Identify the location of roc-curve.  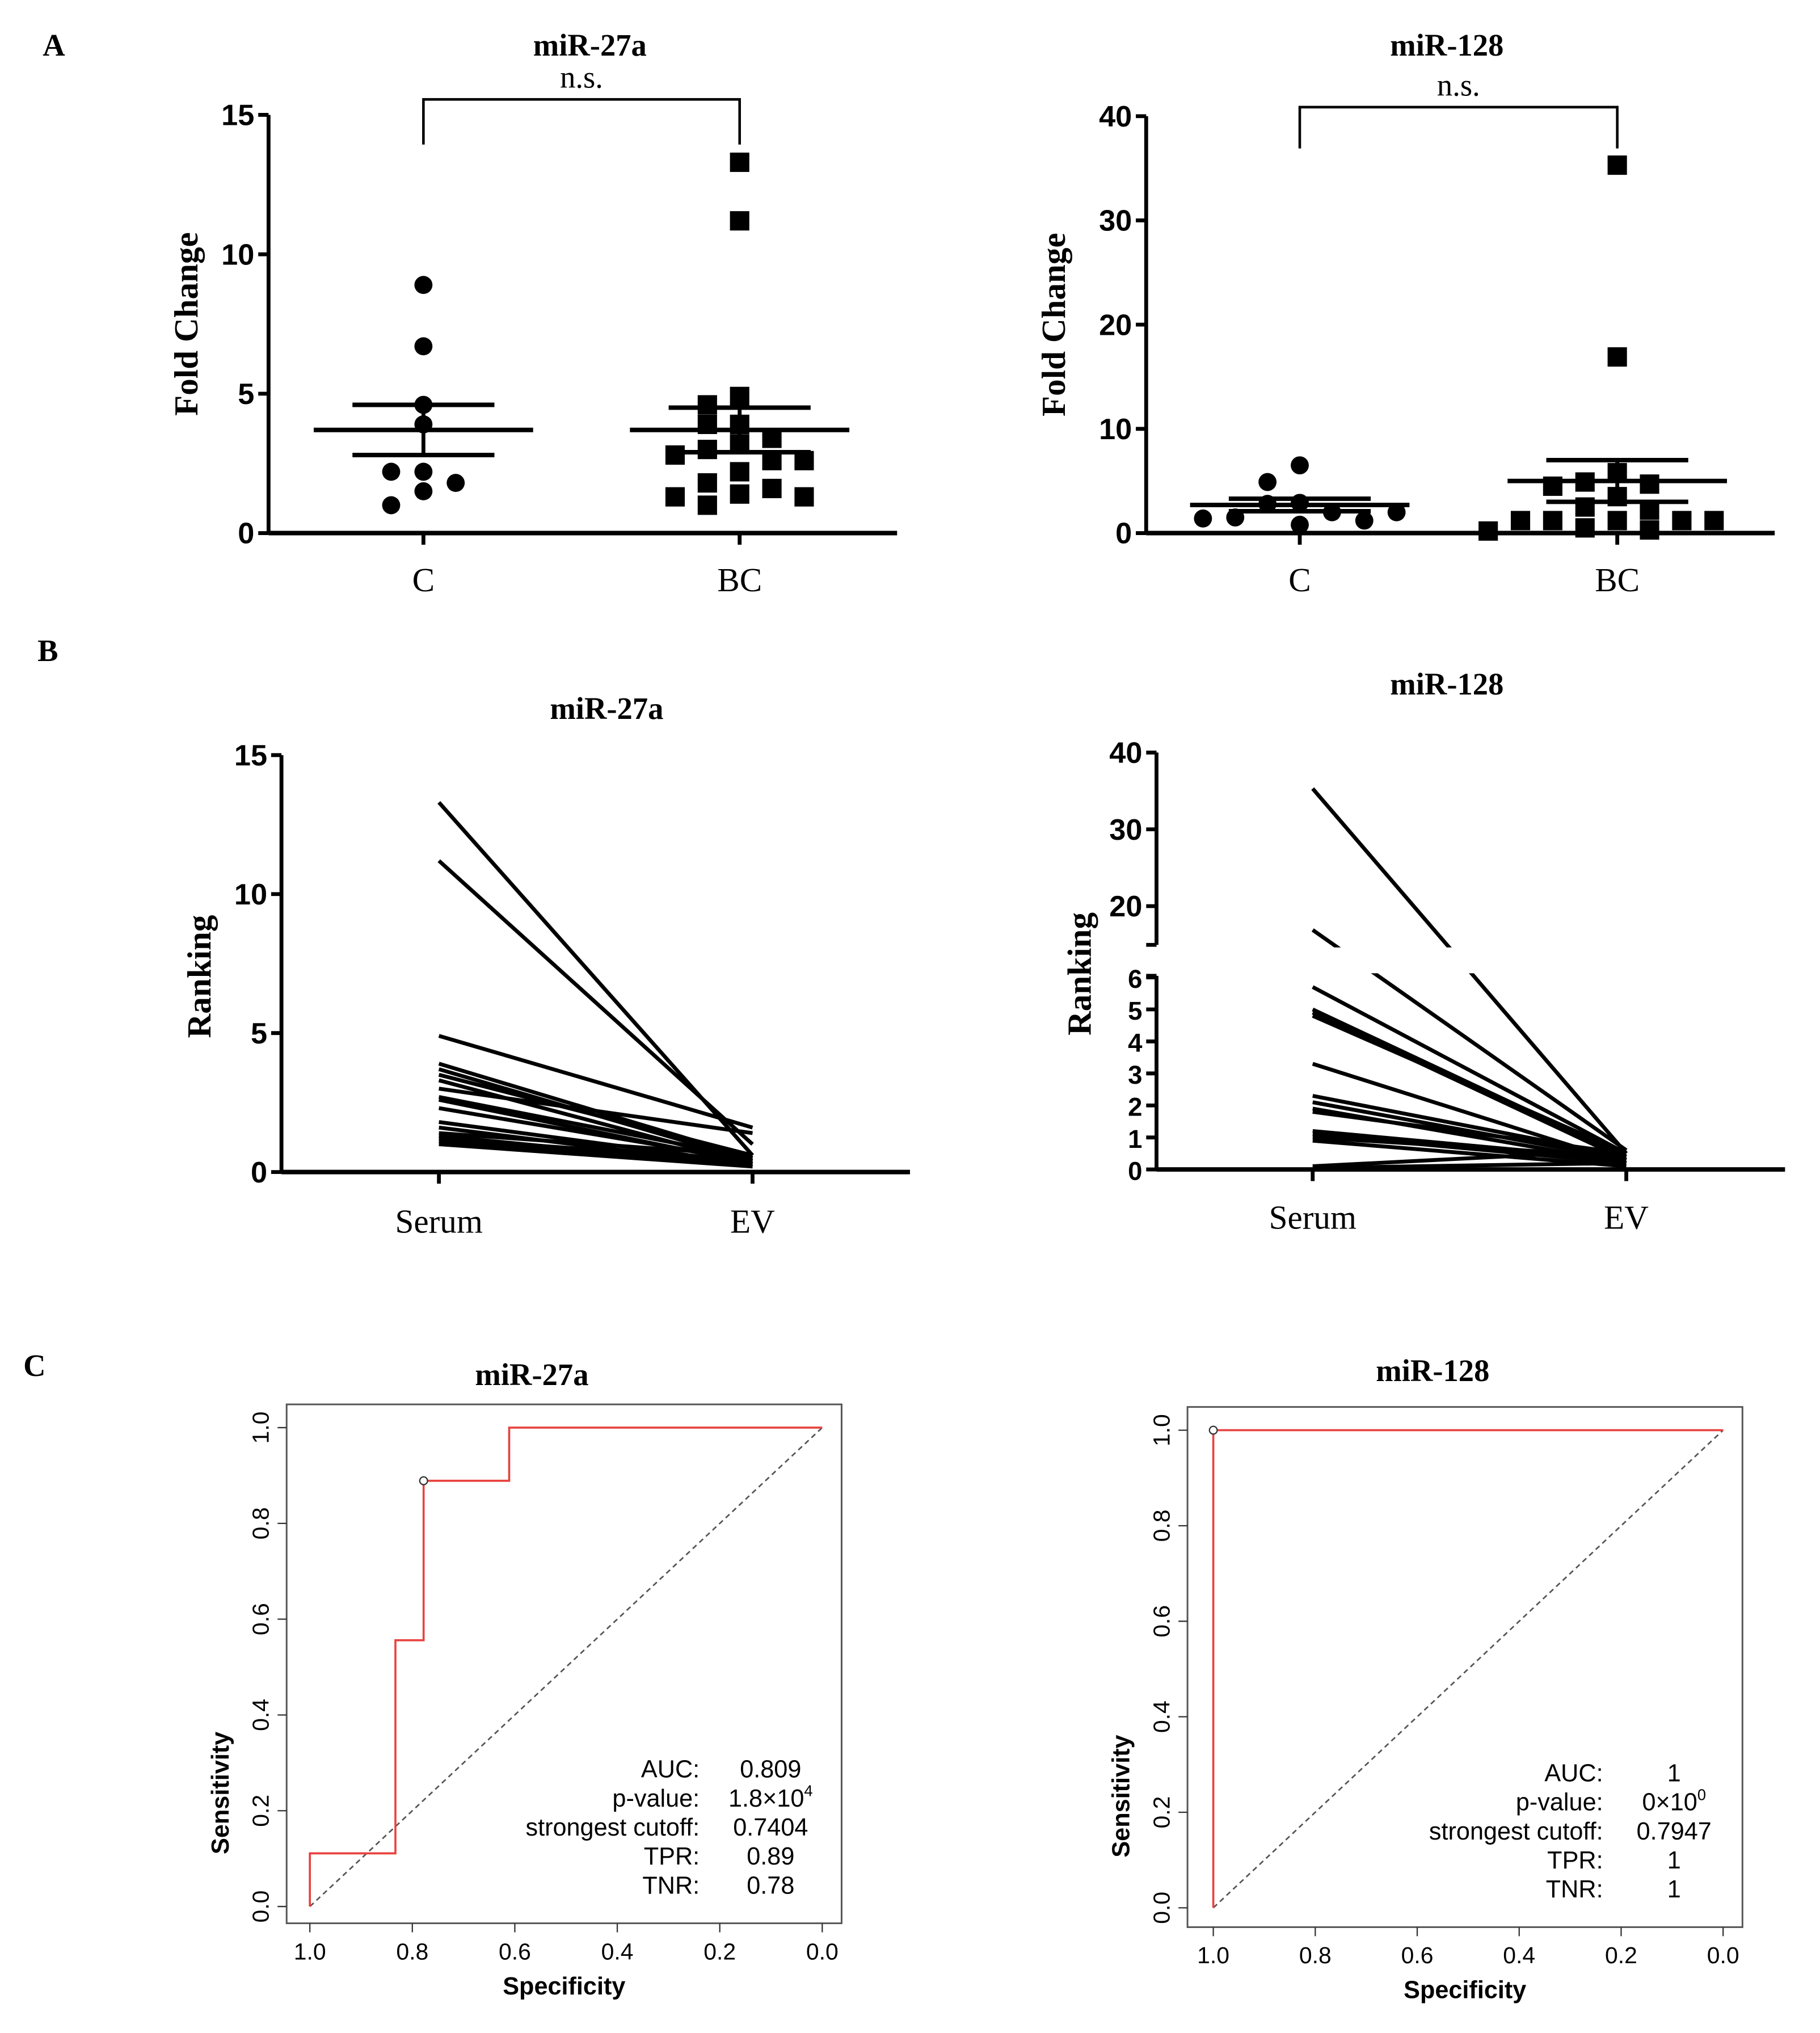
(566, 1667).